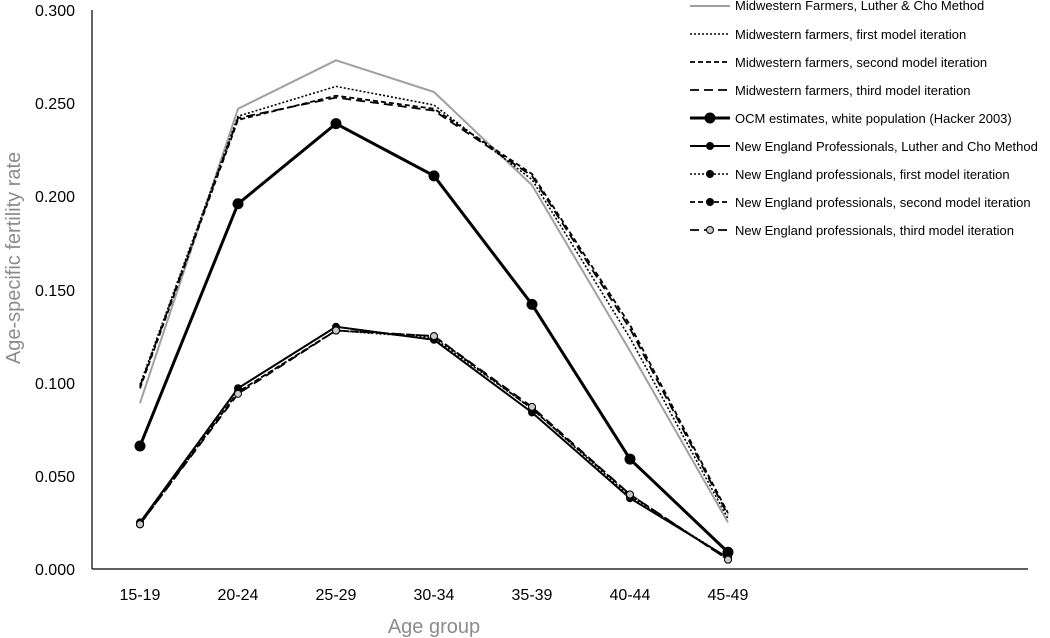 This screenshot has height=638, width=1050. I want to click on y-tick-label: 0.050, so click(55, 477).